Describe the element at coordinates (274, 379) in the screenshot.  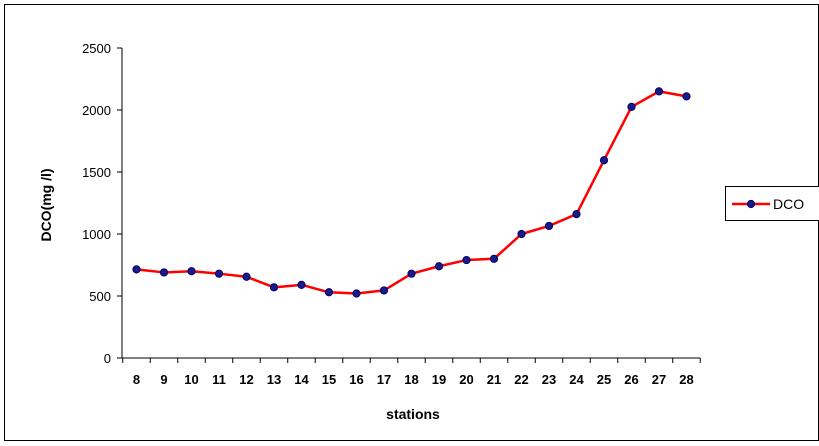
I see `x-tick-label: 13` at that location.